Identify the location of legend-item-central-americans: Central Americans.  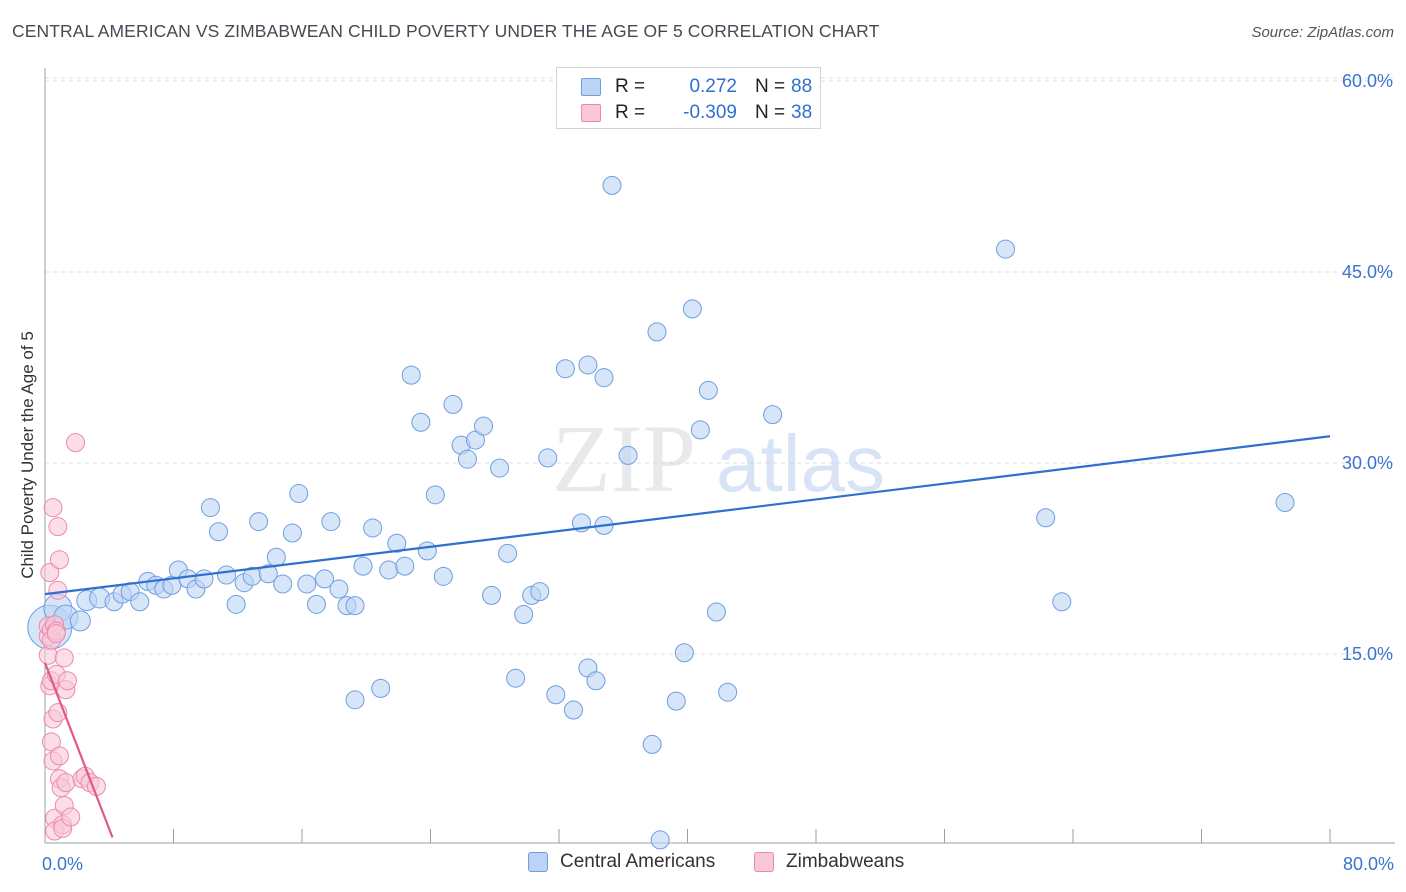
(621, 862).